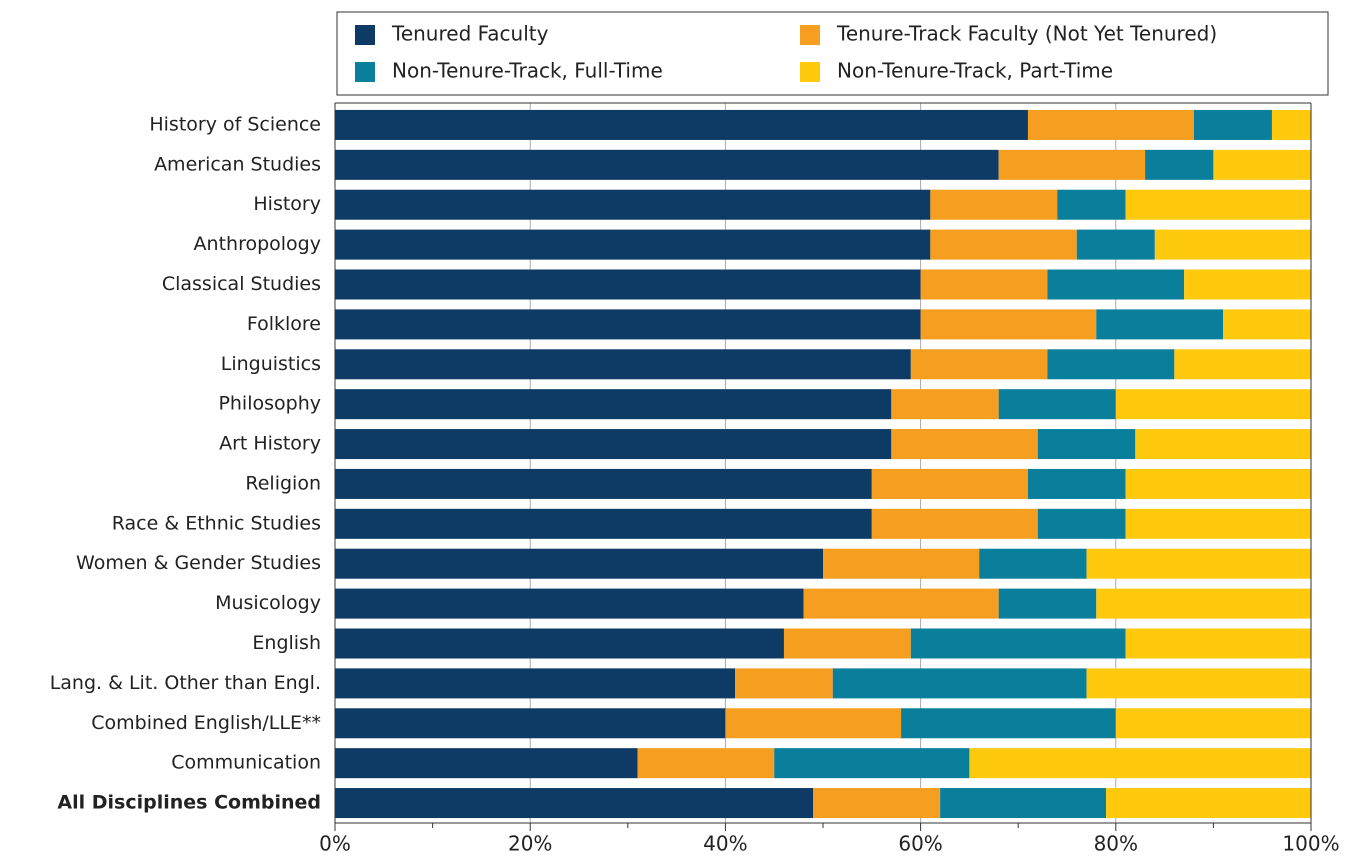  What do you see at coordinates (920, 844) in the screenshot?
I see `x-tick-label: 60%` at bounding box center [920, 844].